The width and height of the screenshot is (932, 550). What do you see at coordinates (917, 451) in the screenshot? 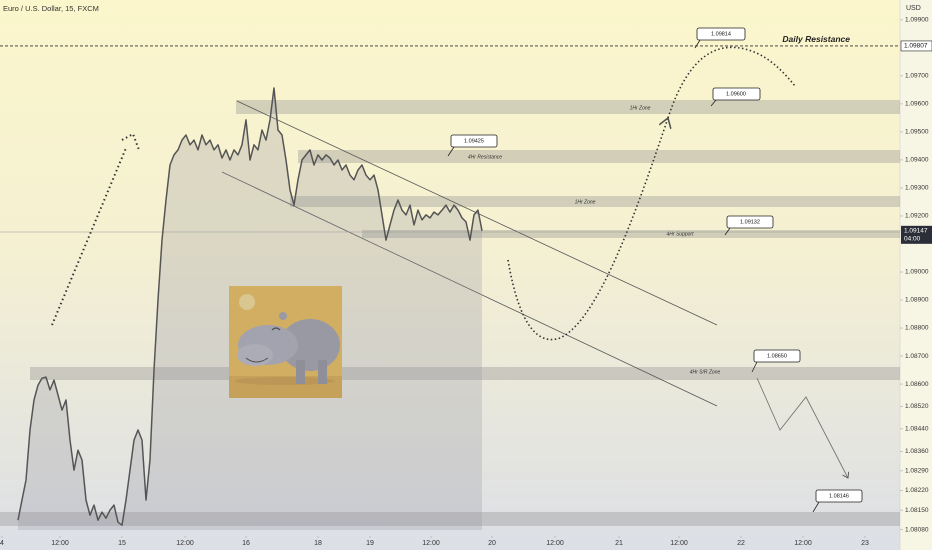
I see `y-tick-label: 1.08360` at bounding box center [917, 451].